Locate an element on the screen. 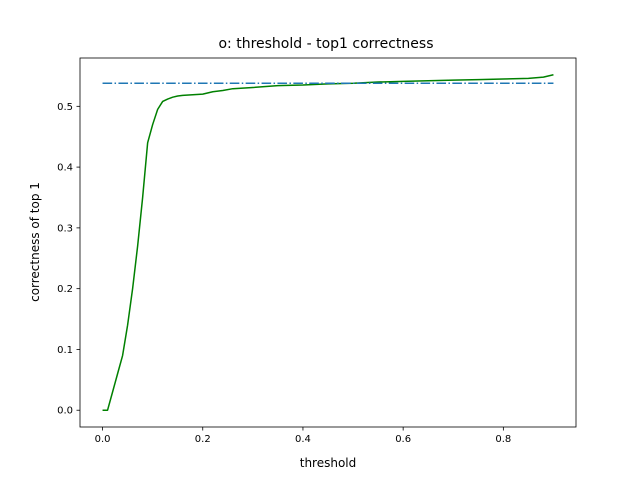 This screenshot has height=480, width=640. y-tick-label: 0.5 is located at coordinates (65, 107).